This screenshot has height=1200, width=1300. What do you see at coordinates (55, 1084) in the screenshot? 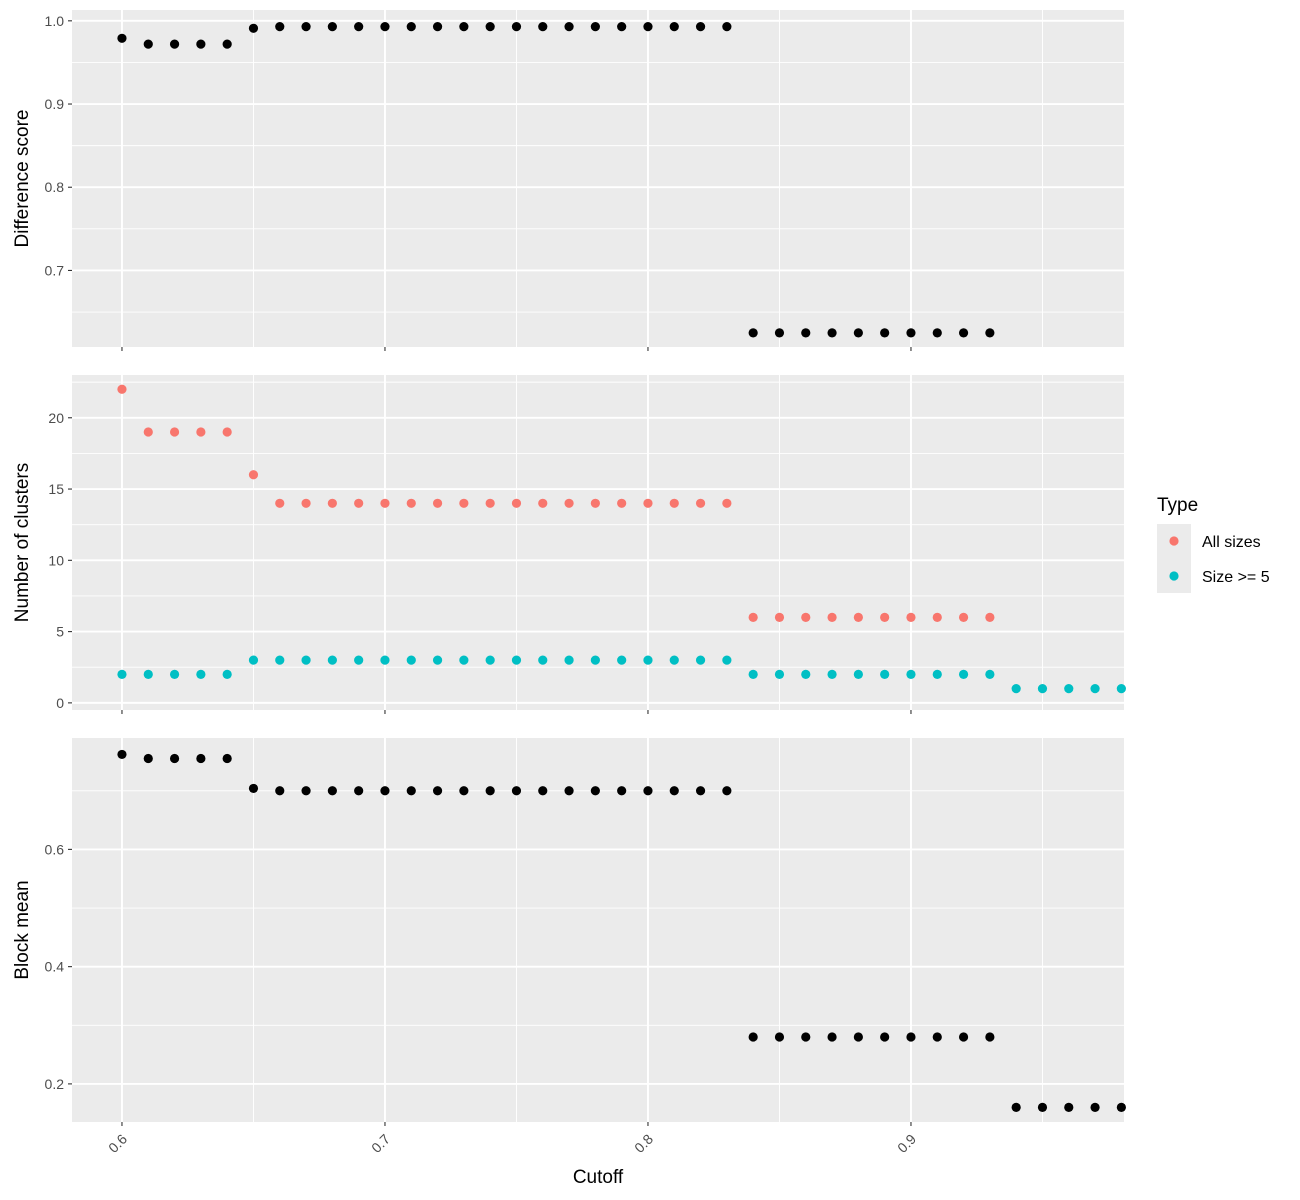
I see `y-tick-label: 0.2` at bounding box center [55, 1084].